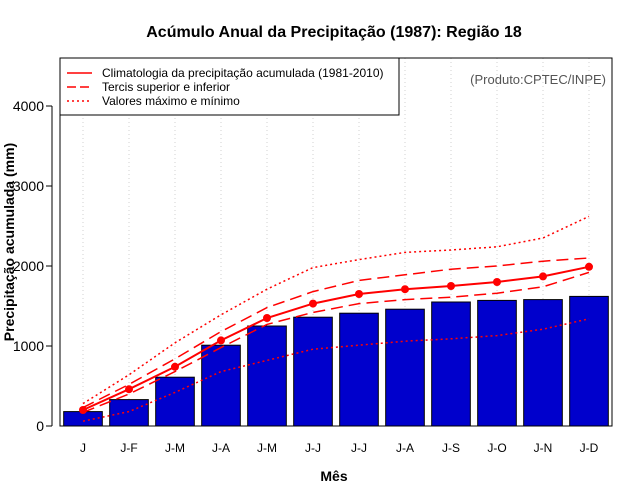  Describe the element at coordinates (28, 106) in the screenshot. I see `y-tick-label: 4000` at that location.